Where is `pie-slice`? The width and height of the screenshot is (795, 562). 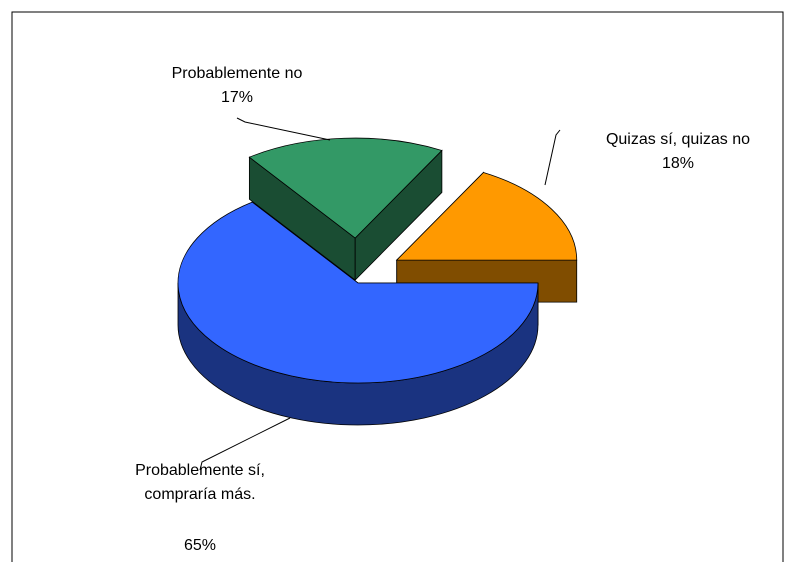
pie-slice is located at coordinates (345, 209).